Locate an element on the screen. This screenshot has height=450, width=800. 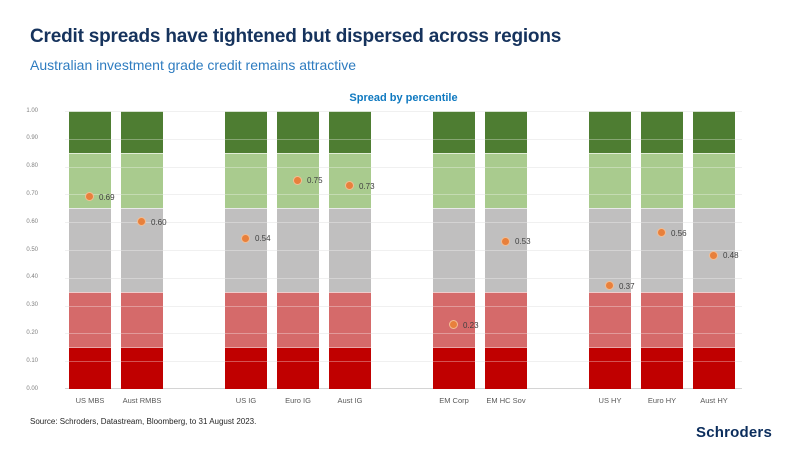
chart-title: Spread by percentile is located at coordinates (403, 98).